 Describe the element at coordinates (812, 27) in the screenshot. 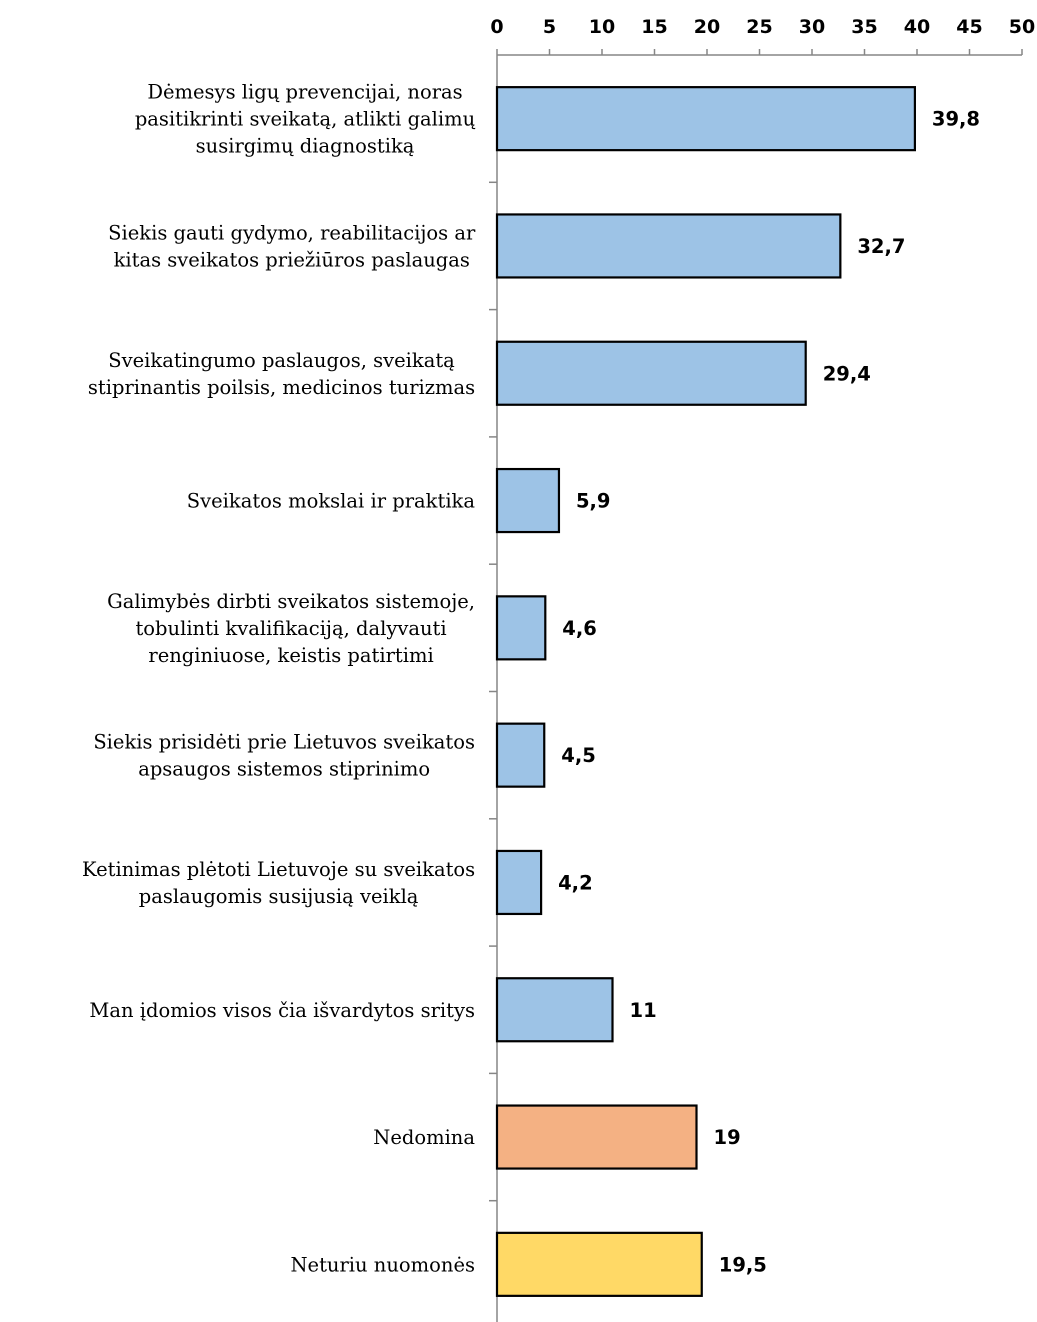

I see `x-tick-label: 30` at that location.